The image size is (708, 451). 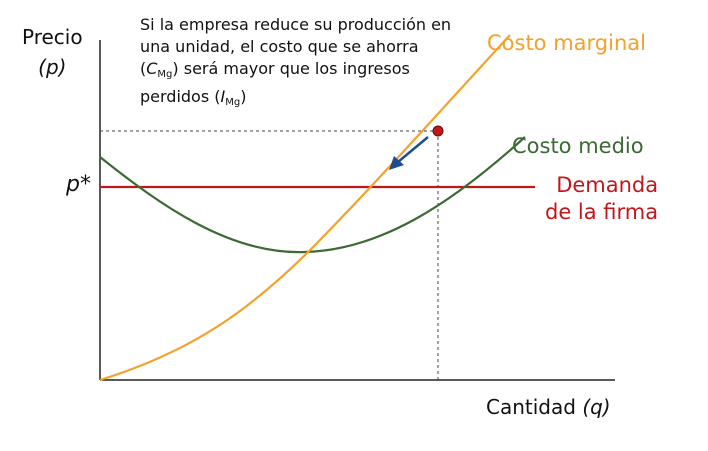 What do you see at coordinates (396, 163) in the screenshot?
I see `movement-arrow-head` at bounding box center [396, 163].